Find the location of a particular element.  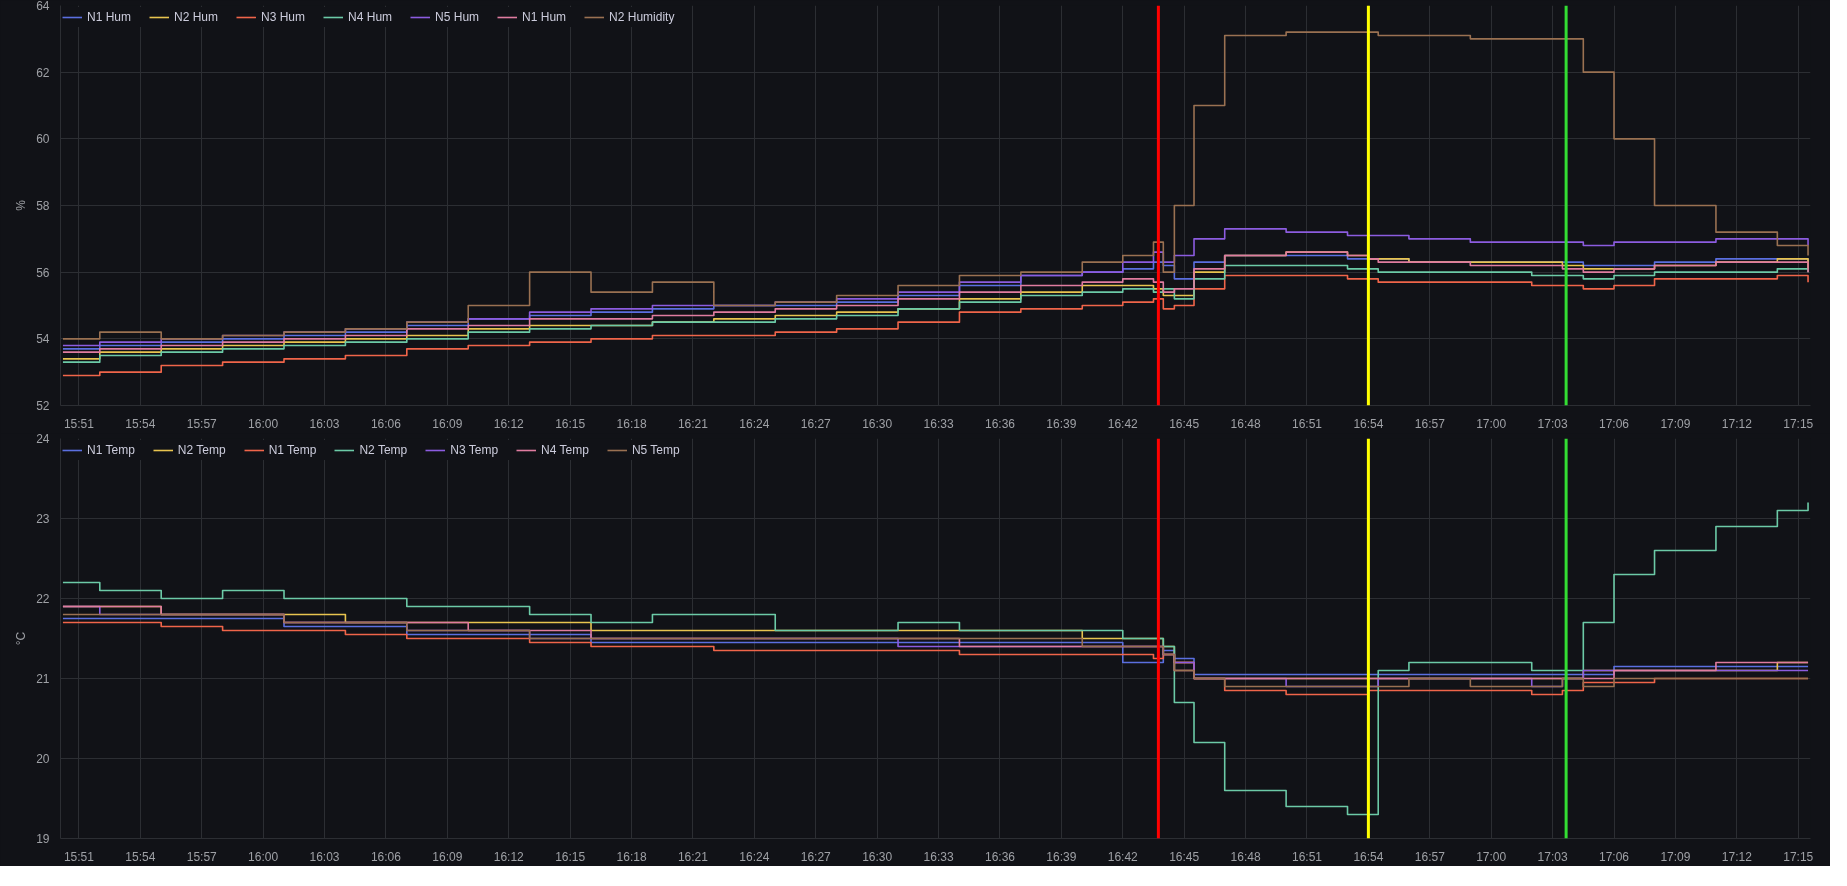

legend-label: N3 Hum is located at coordinates (283, 17).